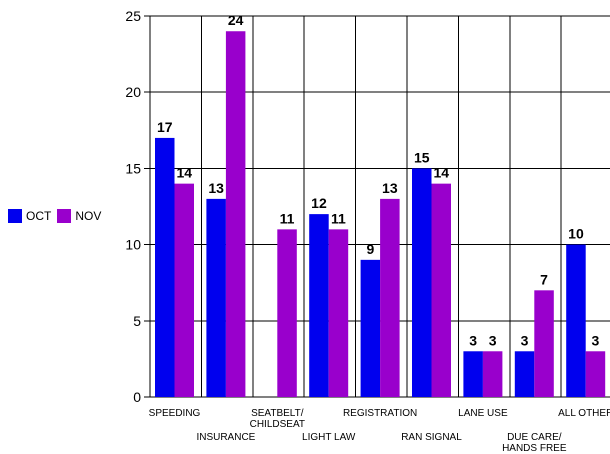 Image resolution: width=610 pixels, height=454 pixels. I want to click on x-tick-label: LIGHT LAW, so click(329, 437).